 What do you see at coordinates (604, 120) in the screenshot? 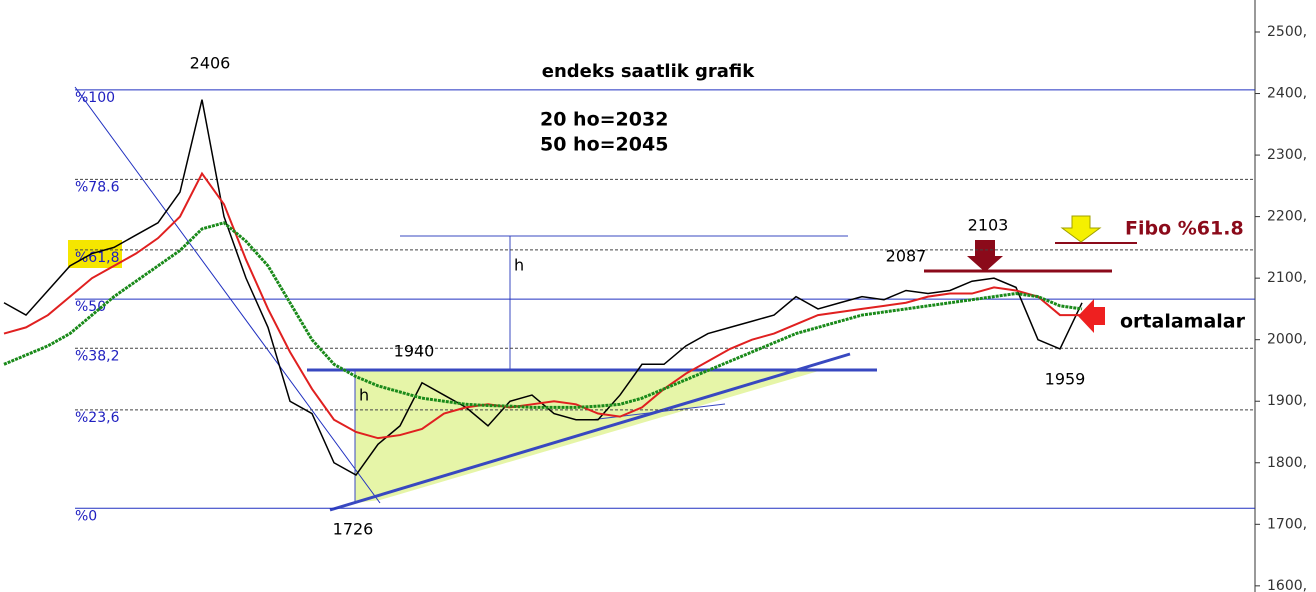
I see `annotation: 20 ho=2032` at bounding box center [604, 120].